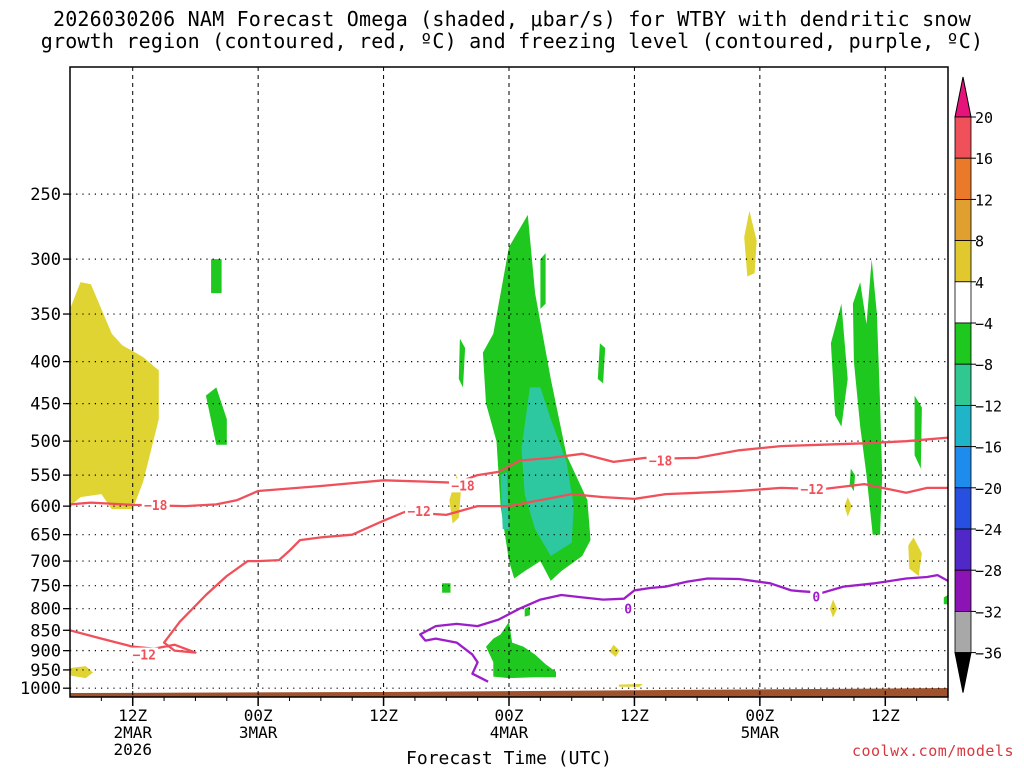 The width and height of the screenshot is (1024, 768). I want to click on contour-label-1-0: −12, so click(143, 656).